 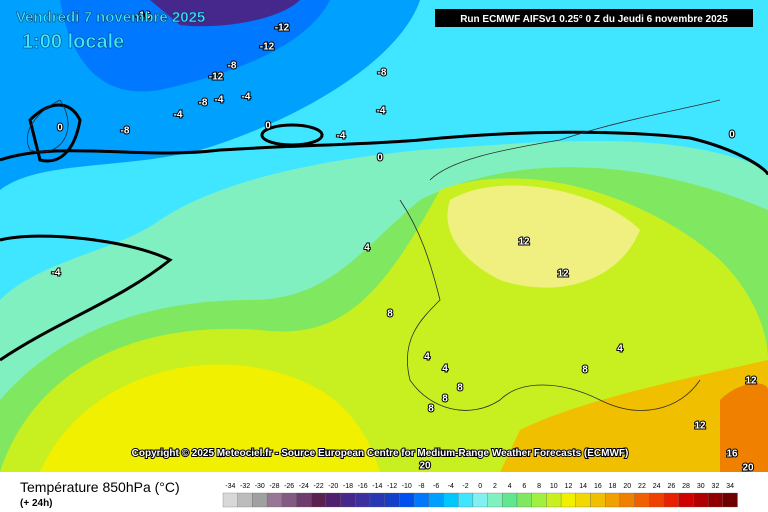 I want to click on legend-label: -4, so click(x=451, y=486).